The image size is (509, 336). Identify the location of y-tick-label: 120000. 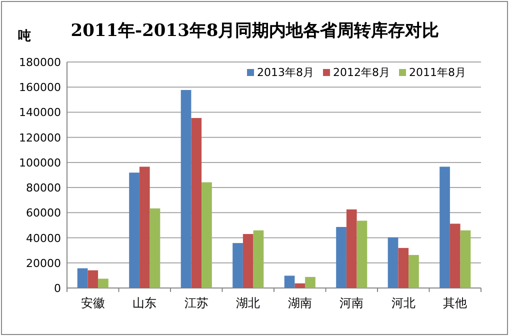
(40, 137).